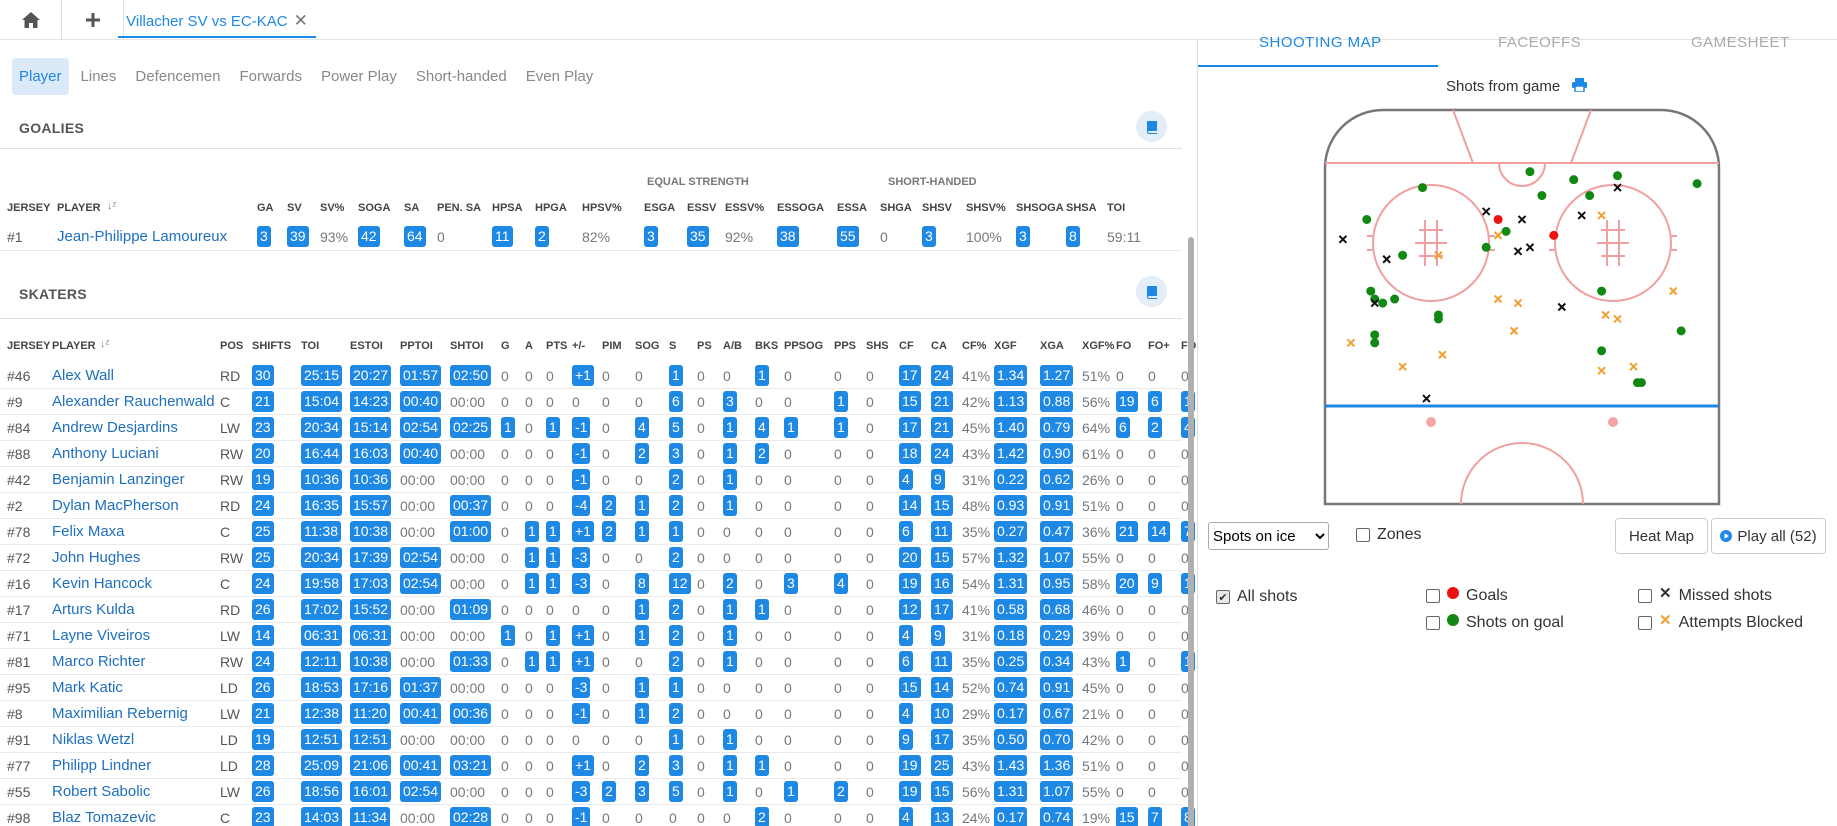  Describe the element at coordinates (217, 22) in the screenshot. I see `tab-game: Villacher SV vs EC-KAC ✕` at that location.